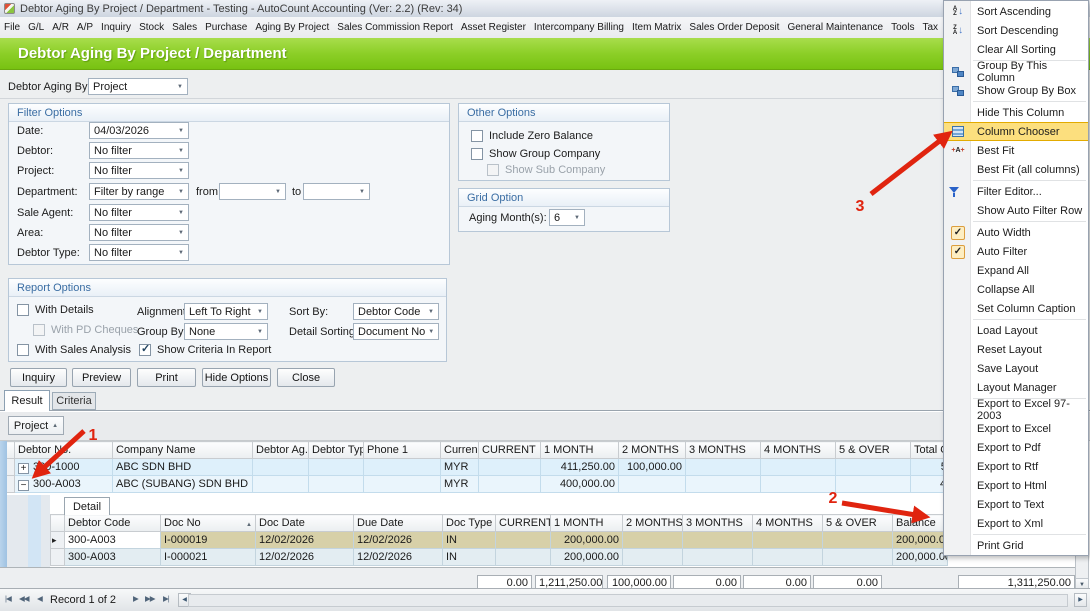  Describe the element at coordinates (398, 523) in the screenshot. I see `column-header-due-date: Due Date` at that location.